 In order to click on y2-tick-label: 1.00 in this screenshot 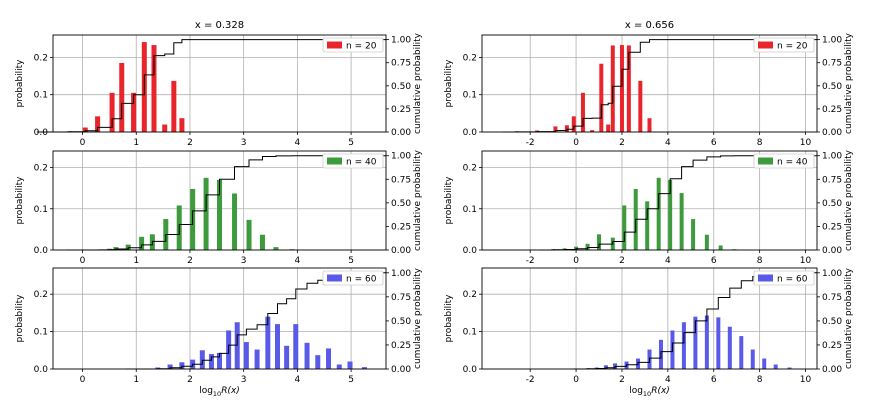, I will do `click(401, 41)`.